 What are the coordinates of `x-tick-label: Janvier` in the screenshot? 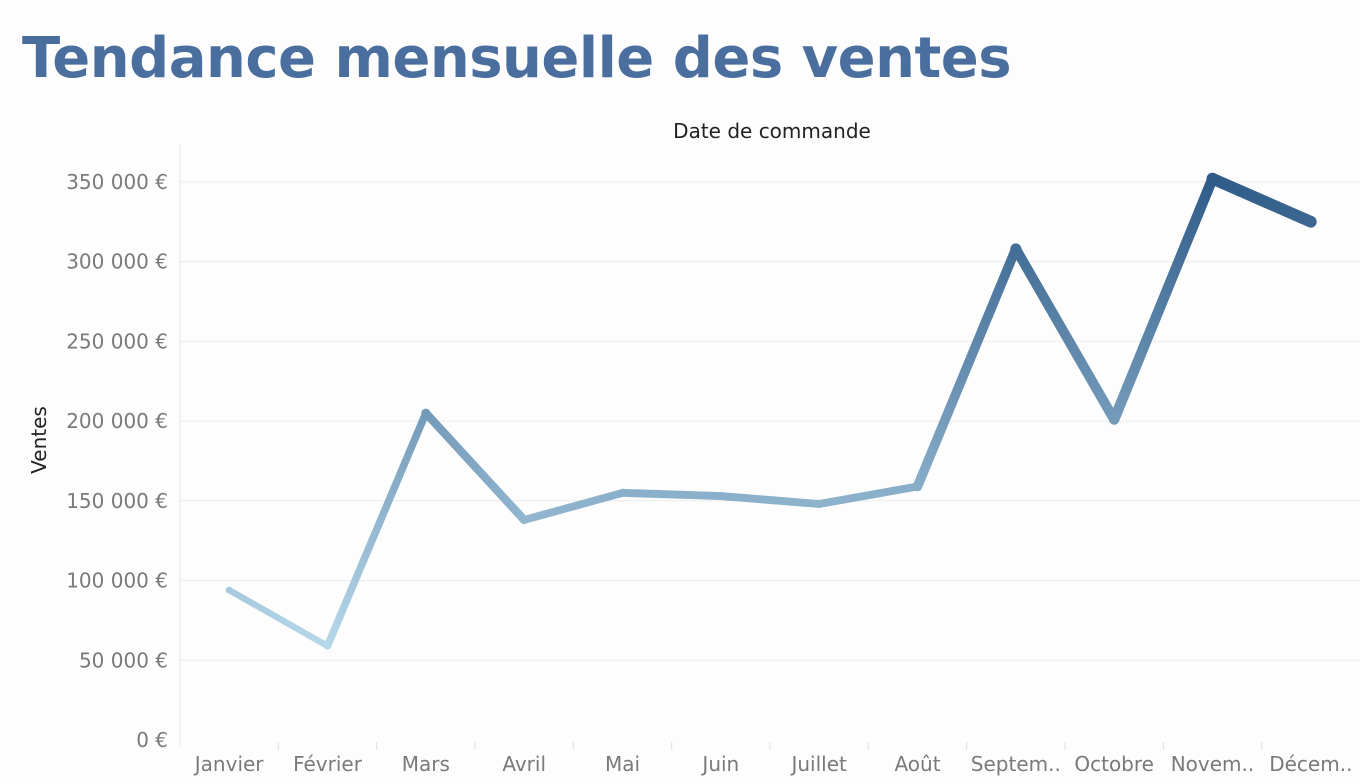 It's located at (229, 764).